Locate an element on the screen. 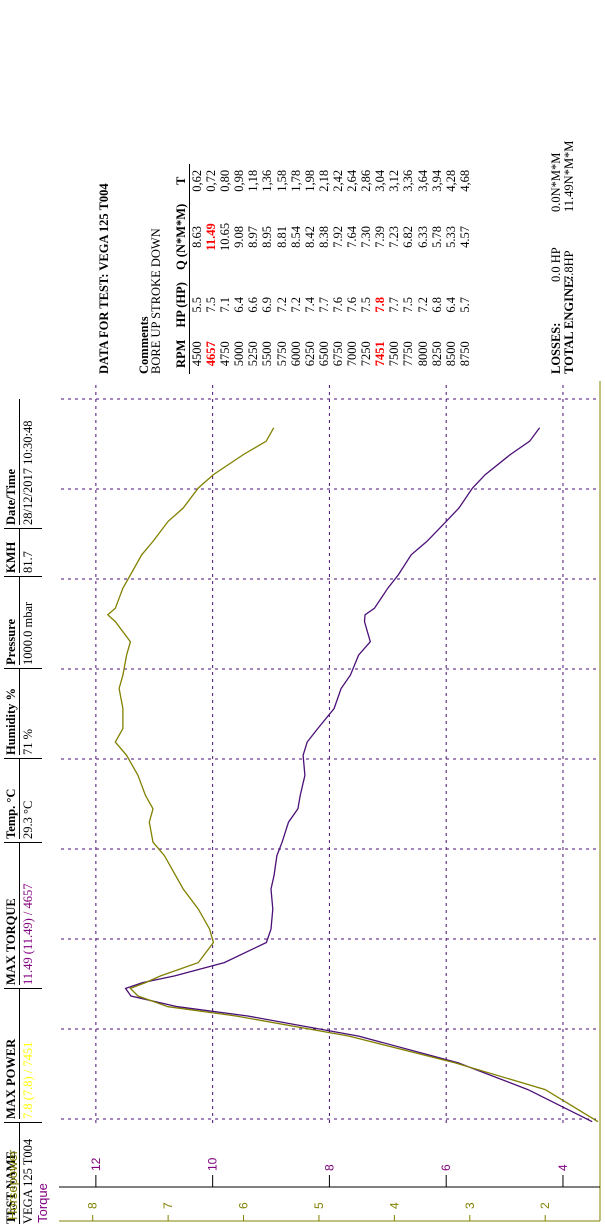 This screenshot has height=1229, width=605. table-cell: 7.23 is located at coordinates (394, 236).